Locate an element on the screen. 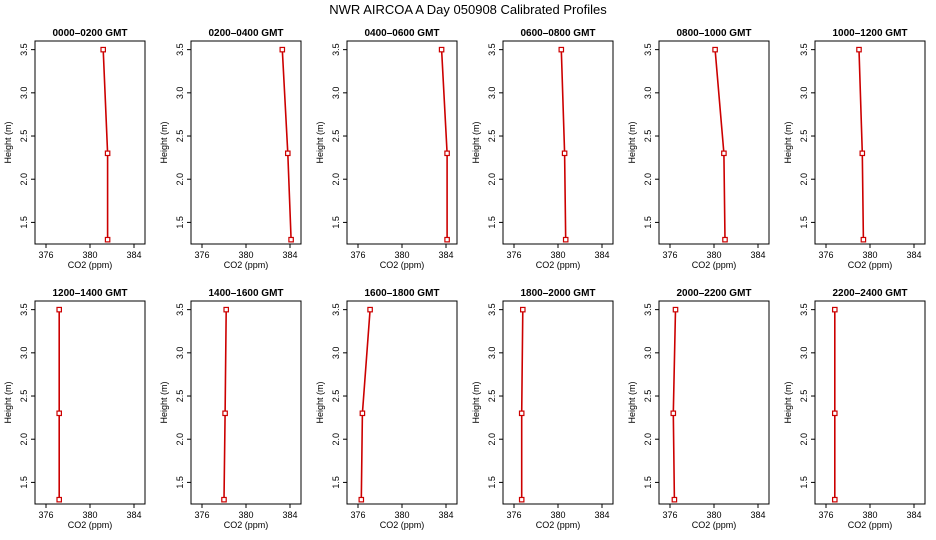 This screenshot has height=540, width=936. panel-title: 0000–0200 GMT is located at coordinates (89, 33).